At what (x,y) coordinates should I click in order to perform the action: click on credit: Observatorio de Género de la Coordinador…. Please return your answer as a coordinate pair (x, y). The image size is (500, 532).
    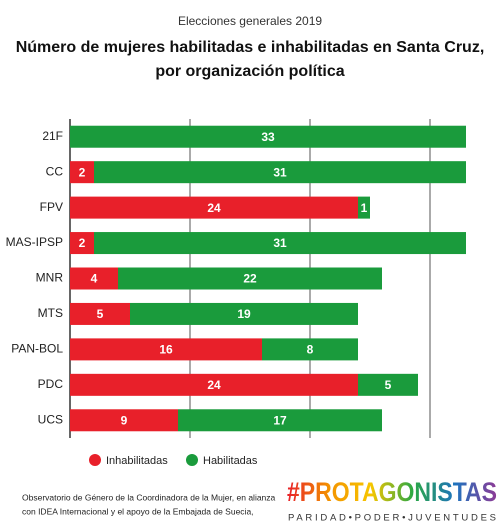
    Looking at the image, I should click on (149, 497).